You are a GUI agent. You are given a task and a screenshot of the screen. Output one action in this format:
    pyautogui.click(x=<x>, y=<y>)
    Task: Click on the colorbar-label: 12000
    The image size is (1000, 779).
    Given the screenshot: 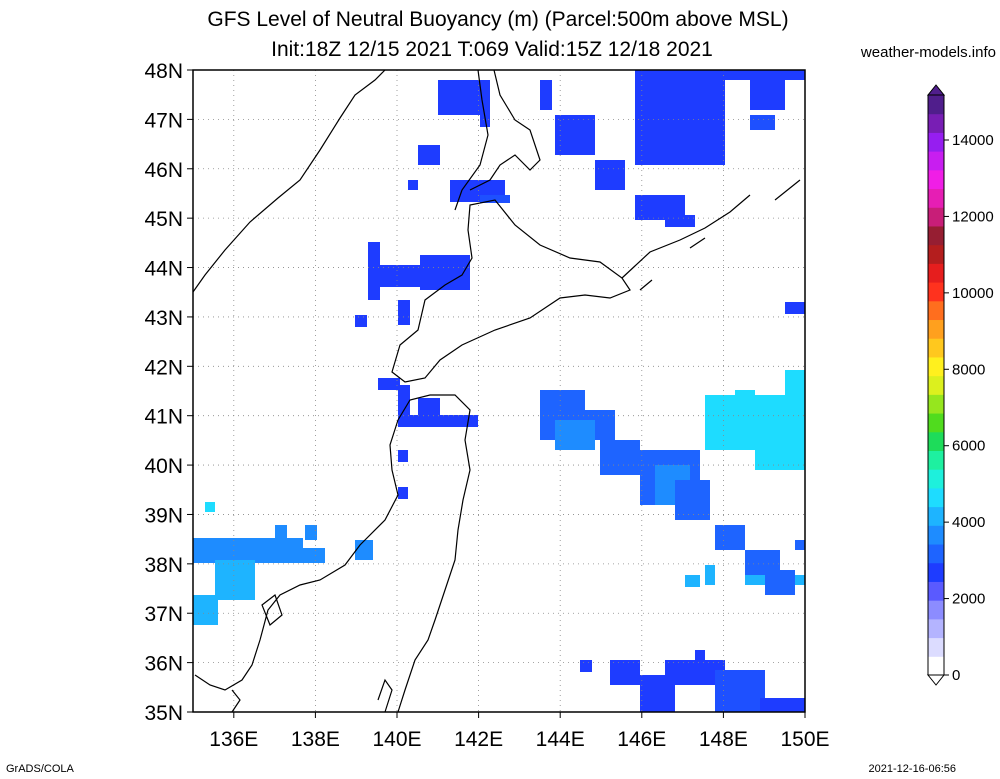 What is the action you would take?
    pyautogui.click(x=973, y=216)
    